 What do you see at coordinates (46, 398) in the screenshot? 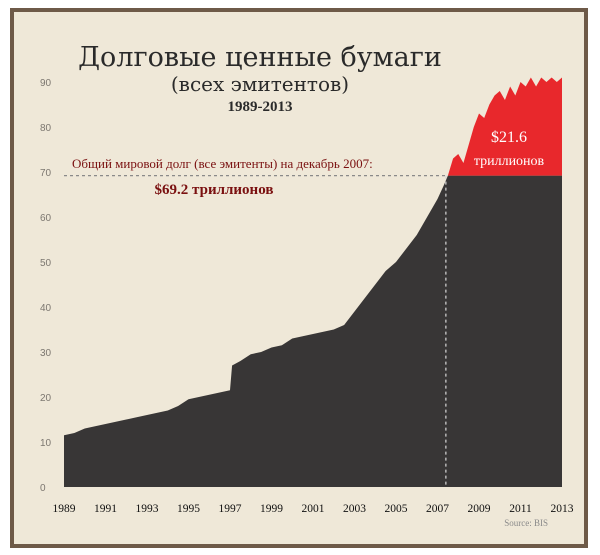
I see `y-tick-label: 20` at bounding box center [46, 398].